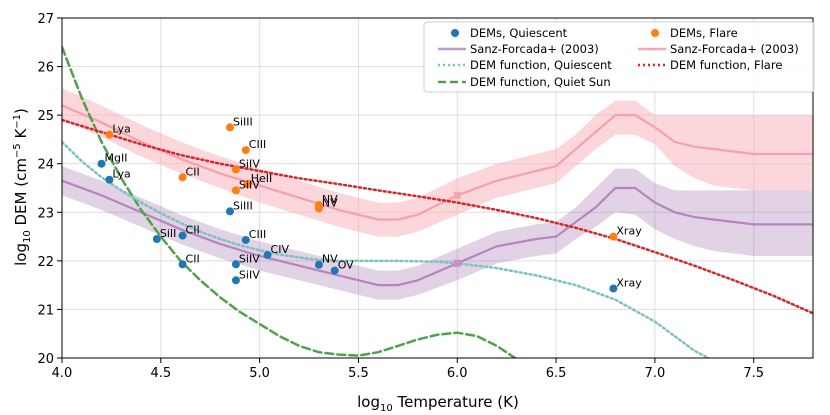 The width and height of the screenshot is (830, 415). Describe the element at coordinates (259, 373) in the screenshot. I see `x-tick-label: 5.0` at that location.